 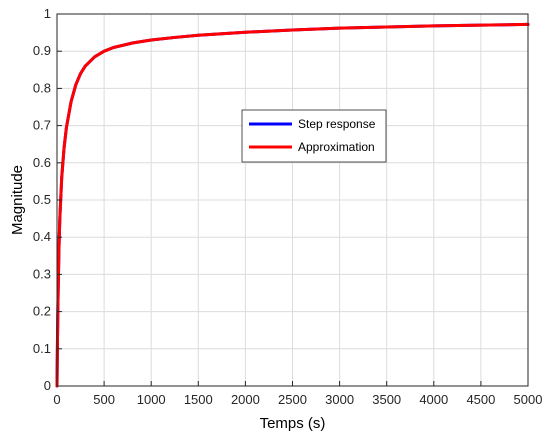 What do you see at coordinates (293, 423) in the screenshot?
I see `x-axis-title: Temps (s)` at bounding box center [293, 423].